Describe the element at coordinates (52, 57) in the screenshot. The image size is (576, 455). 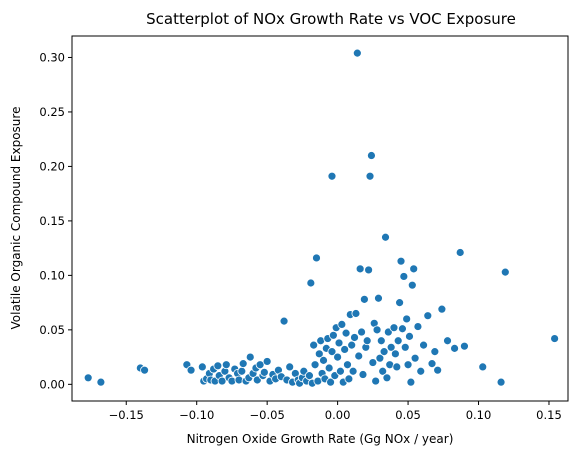
I see `y-tick-label: 0.30` at that location.